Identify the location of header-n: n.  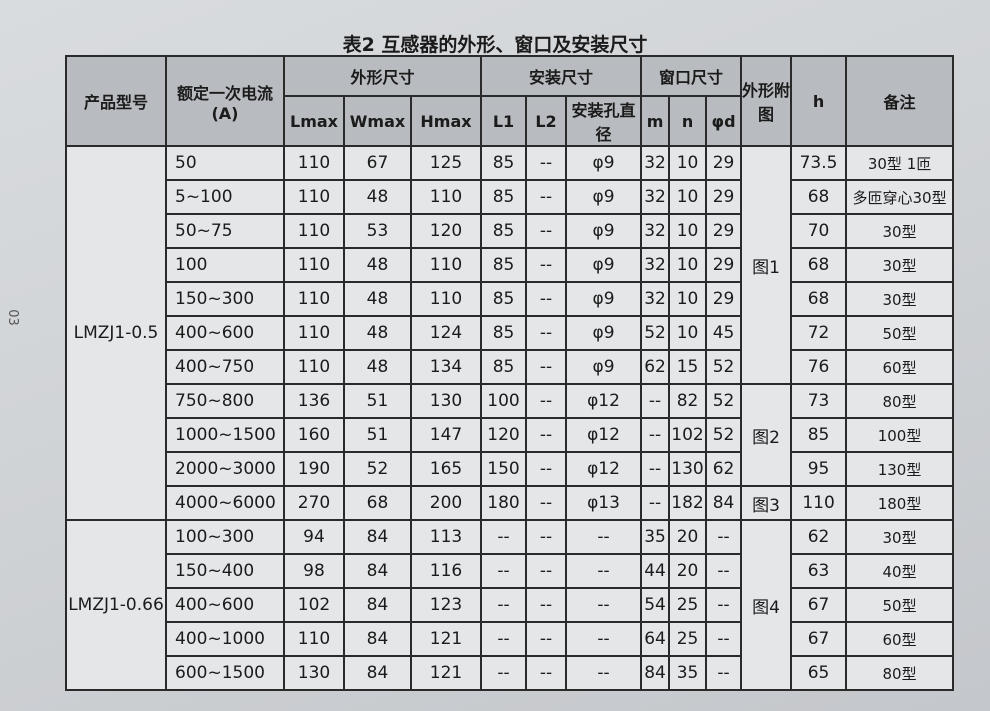
(688, 121).